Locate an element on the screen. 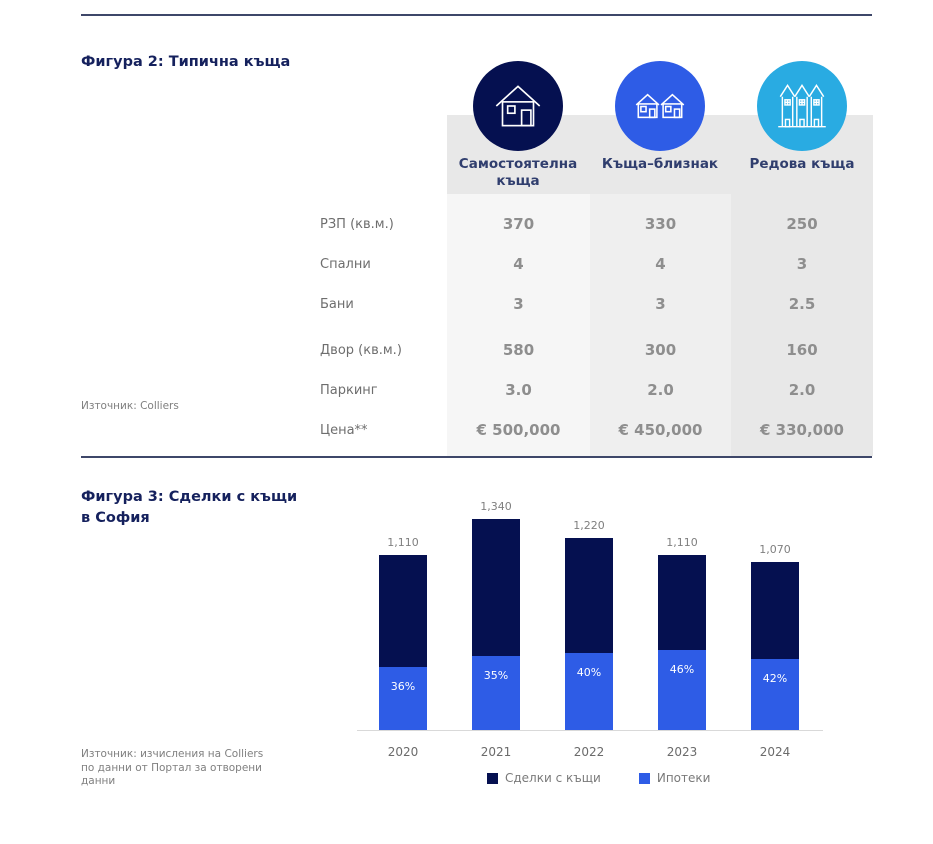 The image size is (933, 844). chart-x-axis-labels: 2020 2021 2022 2023 2024 is located at coordinates (590, 753).